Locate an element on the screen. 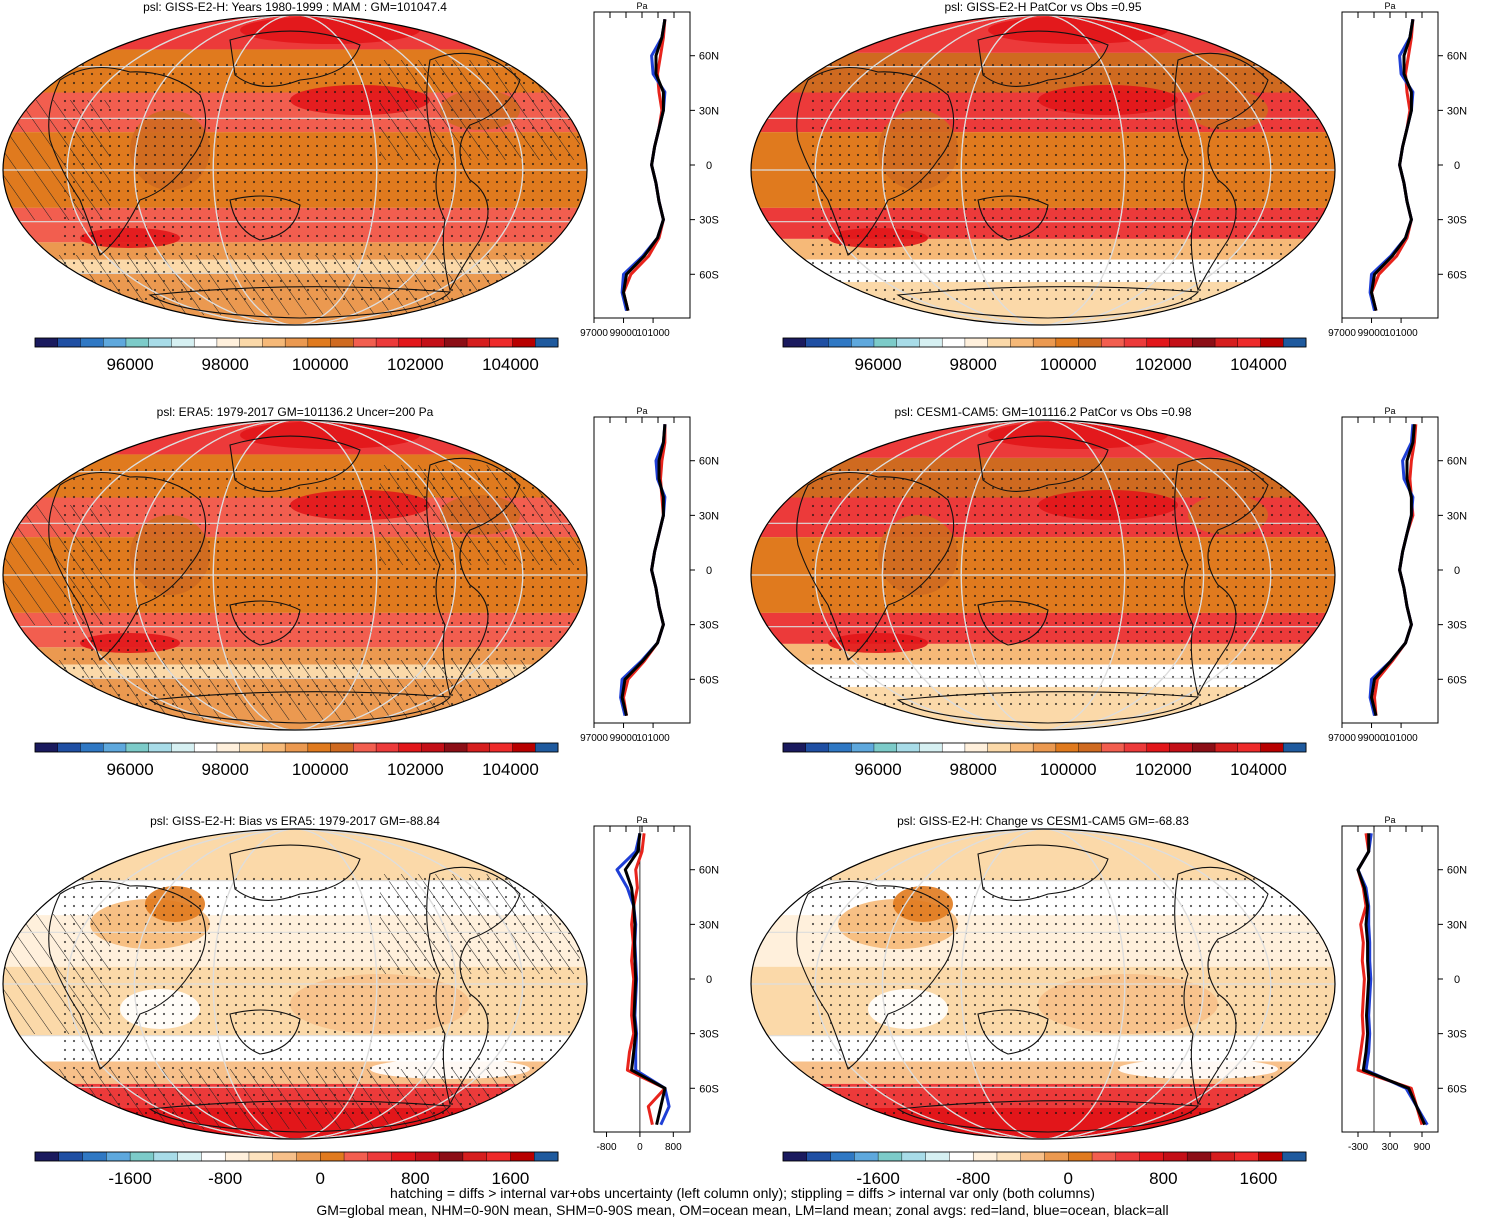  colorbar-label: 800 is located at coordinates (415, 1178).